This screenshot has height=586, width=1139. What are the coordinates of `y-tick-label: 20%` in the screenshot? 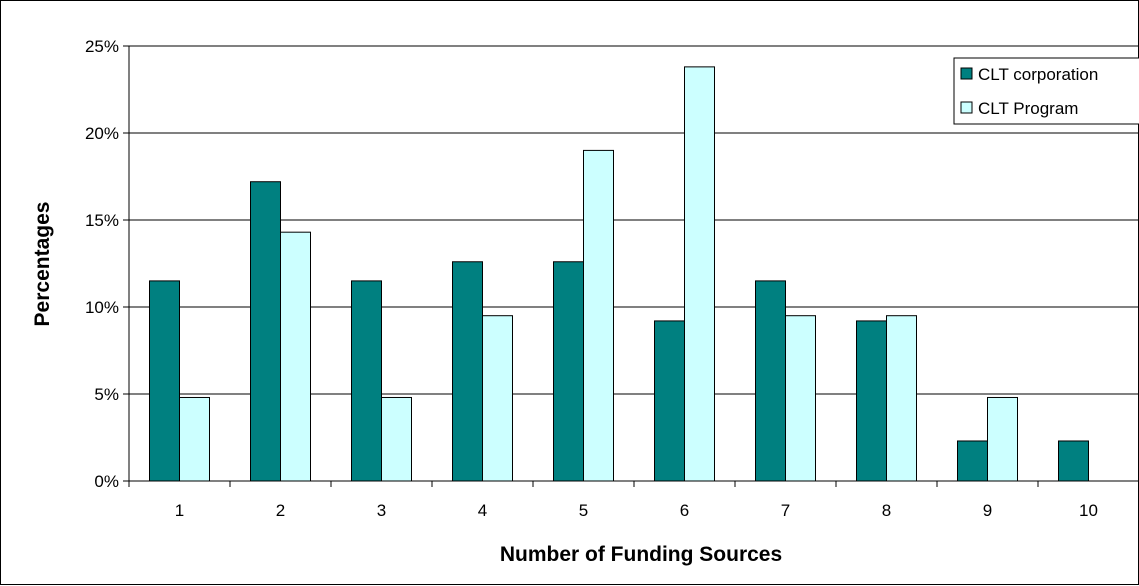 It's located at (102, 133).